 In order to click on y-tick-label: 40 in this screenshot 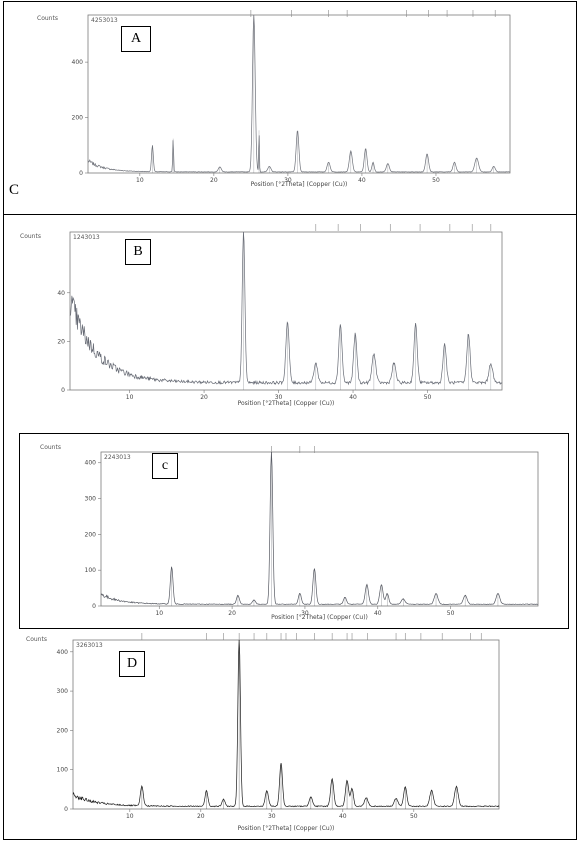, I will do `click(61, 293)`.